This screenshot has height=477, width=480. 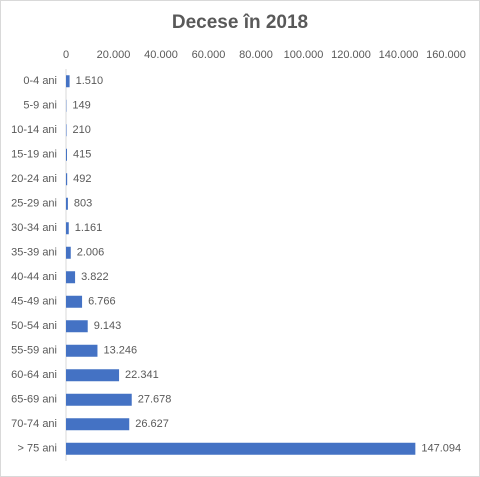 I want to click on y-tick-label: 65-69 ani, so click(x=34, y=400).